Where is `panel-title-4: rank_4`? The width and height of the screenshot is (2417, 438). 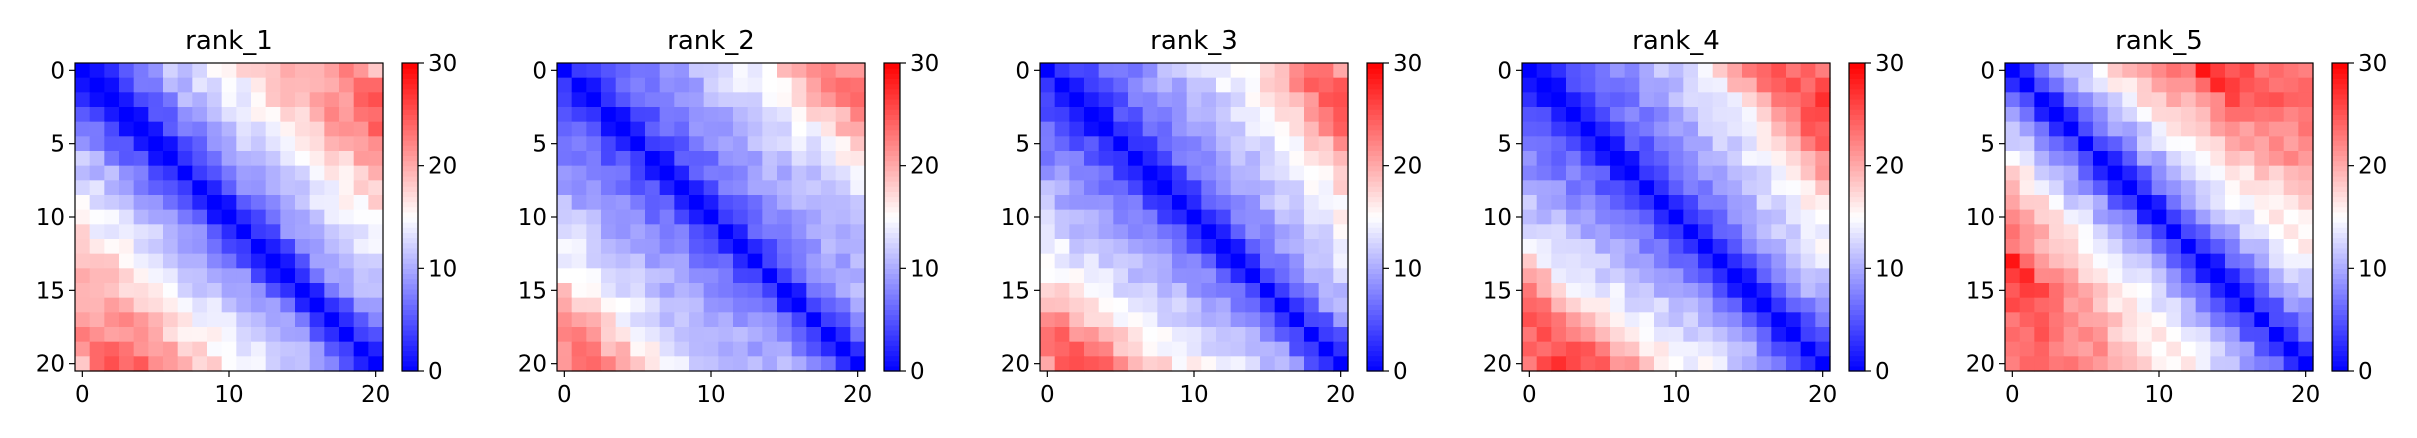
panel-title-4: rank_4 is located at coordinates (1676, 41).